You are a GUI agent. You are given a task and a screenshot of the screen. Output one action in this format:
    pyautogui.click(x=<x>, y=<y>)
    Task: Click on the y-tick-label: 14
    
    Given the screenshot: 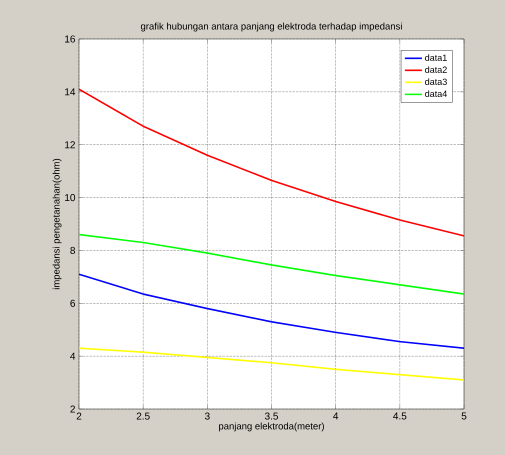 What is the action you would take?
    pyautogui.click(x=70, y=92)
    